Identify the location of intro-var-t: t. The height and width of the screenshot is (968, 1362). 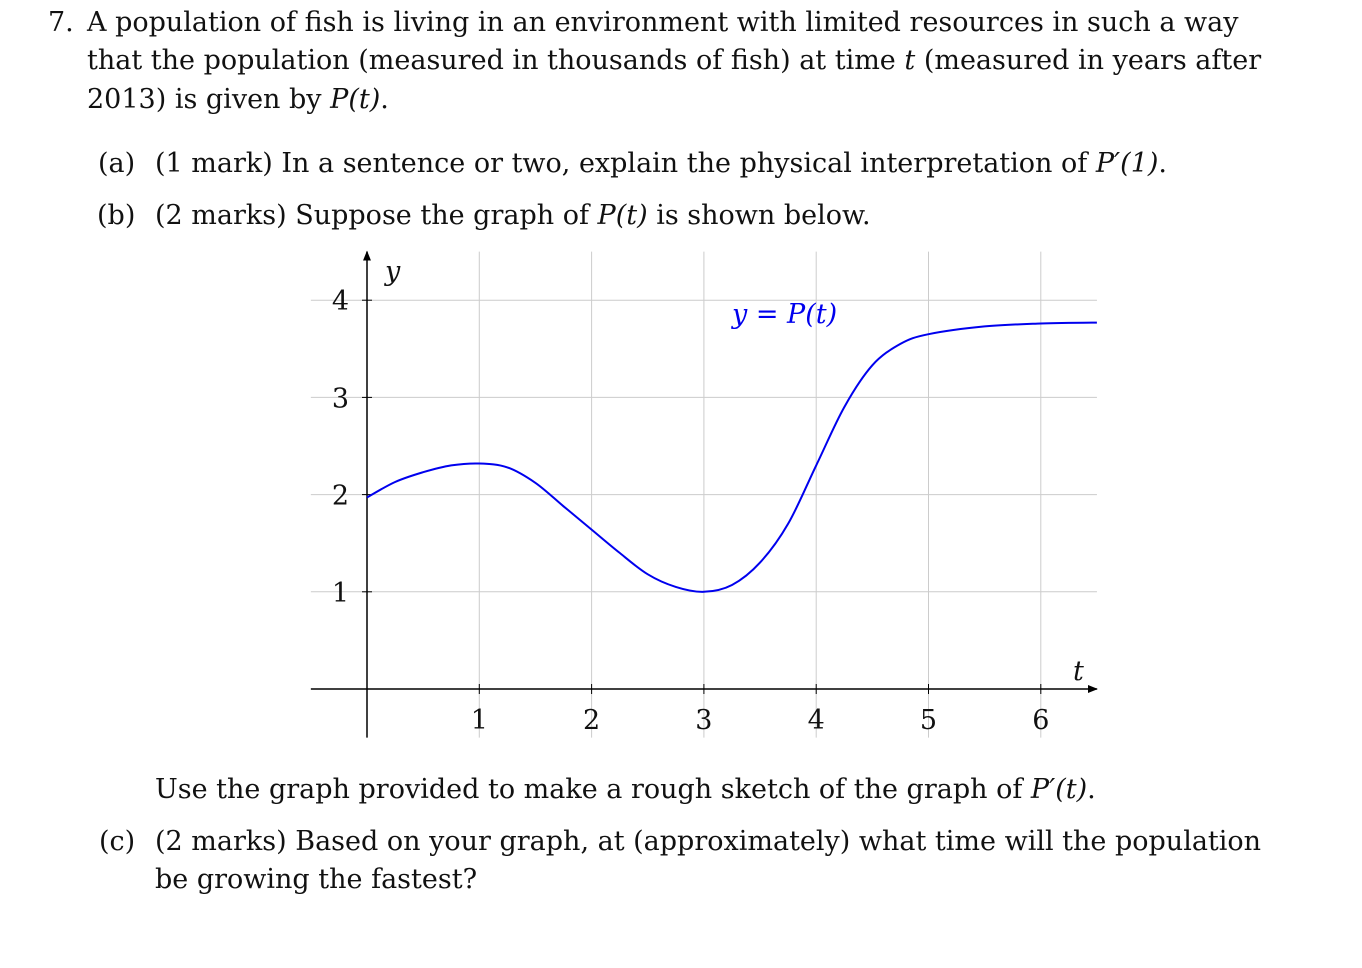
(910, 60).